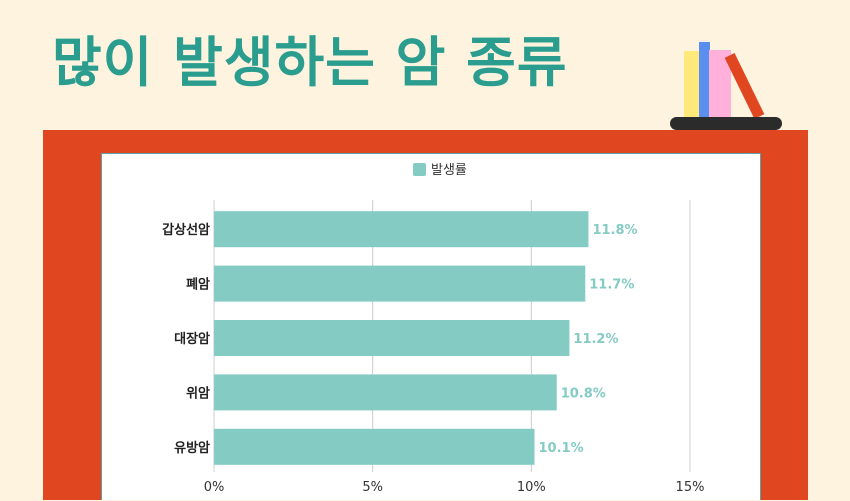  What do you see at coordinates (449, 170) in the screenshot?
I see `legend-label: 발생률` at bounding box center [449, 170].